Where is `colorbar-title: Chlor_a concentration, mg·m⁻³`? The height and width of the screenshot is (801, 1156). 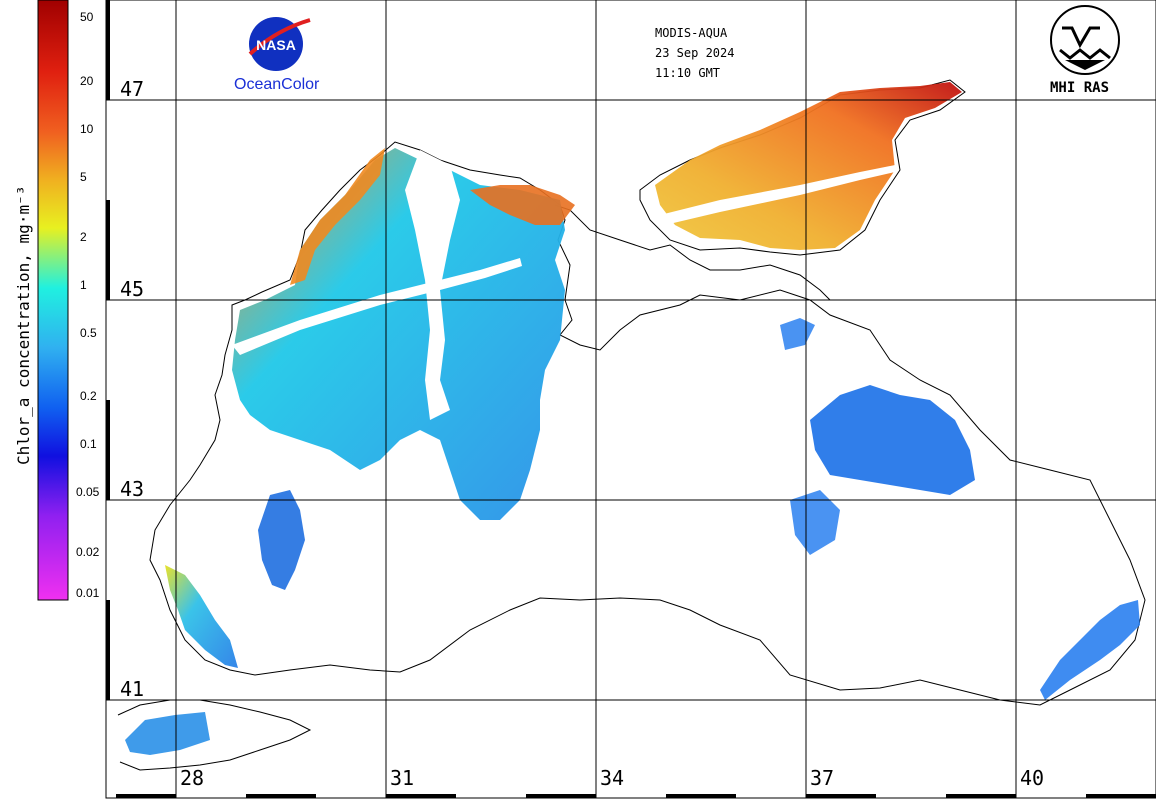
colorbar-title: Chlor_a concentration, mg·m⁻³ is located at coordinates (23, 325).